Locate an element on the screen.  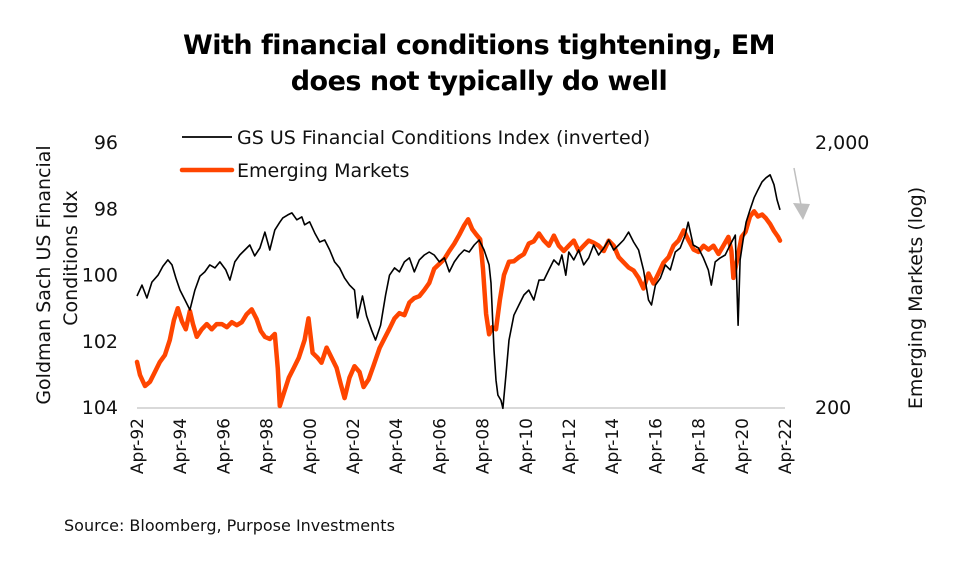
x-tick-label: Apr-08 is located at coordinates (484, 446).